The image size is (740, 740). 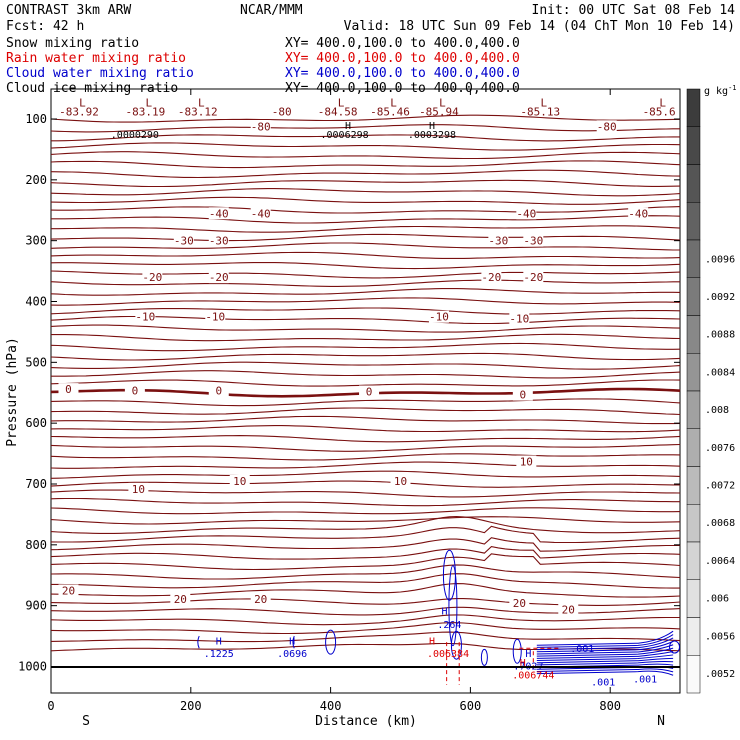 What do you see at coordinates (523, 663) in the screenshot?
I see `rain-water-label: H` at bounding box center [523, 663].